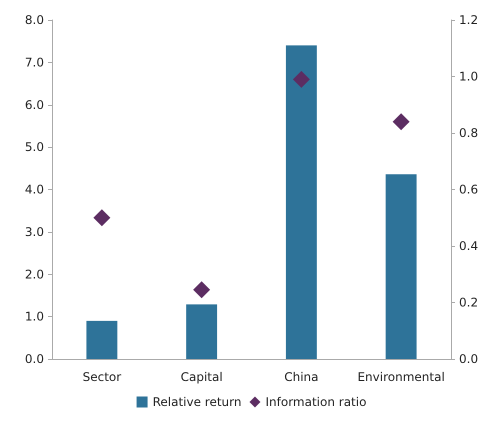  I want to click on y-tick-label: 5.0, so click(34, 147).